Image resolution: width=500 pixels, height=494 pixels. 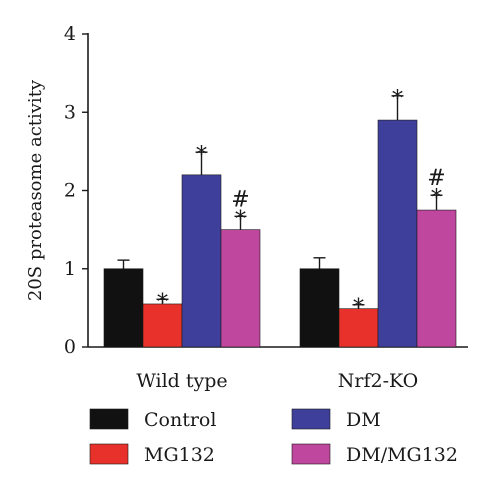 What do you see at coordinates (180, 420) in the screenshot?
I see `legend-label: Control` at bounding box center [180, 420].